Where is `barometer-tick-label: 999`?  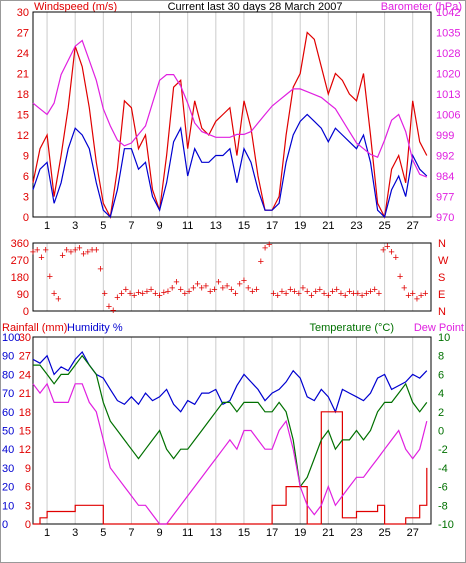 barometer-tick-label: 999 is located at coordinates (445, 136).